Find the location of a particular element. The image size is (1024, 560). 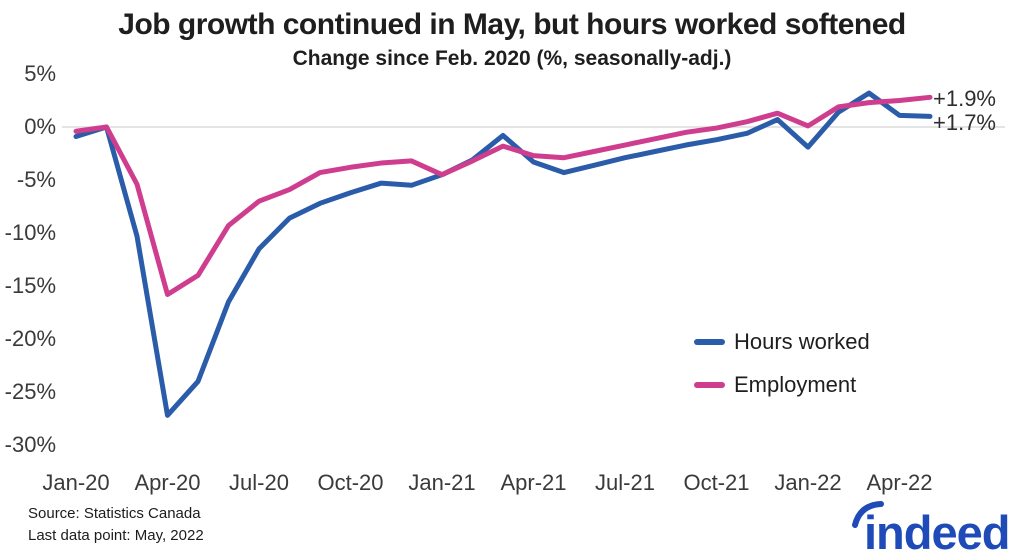

source-line: Source: Statistics Canada is located at coordinates (114, 513).